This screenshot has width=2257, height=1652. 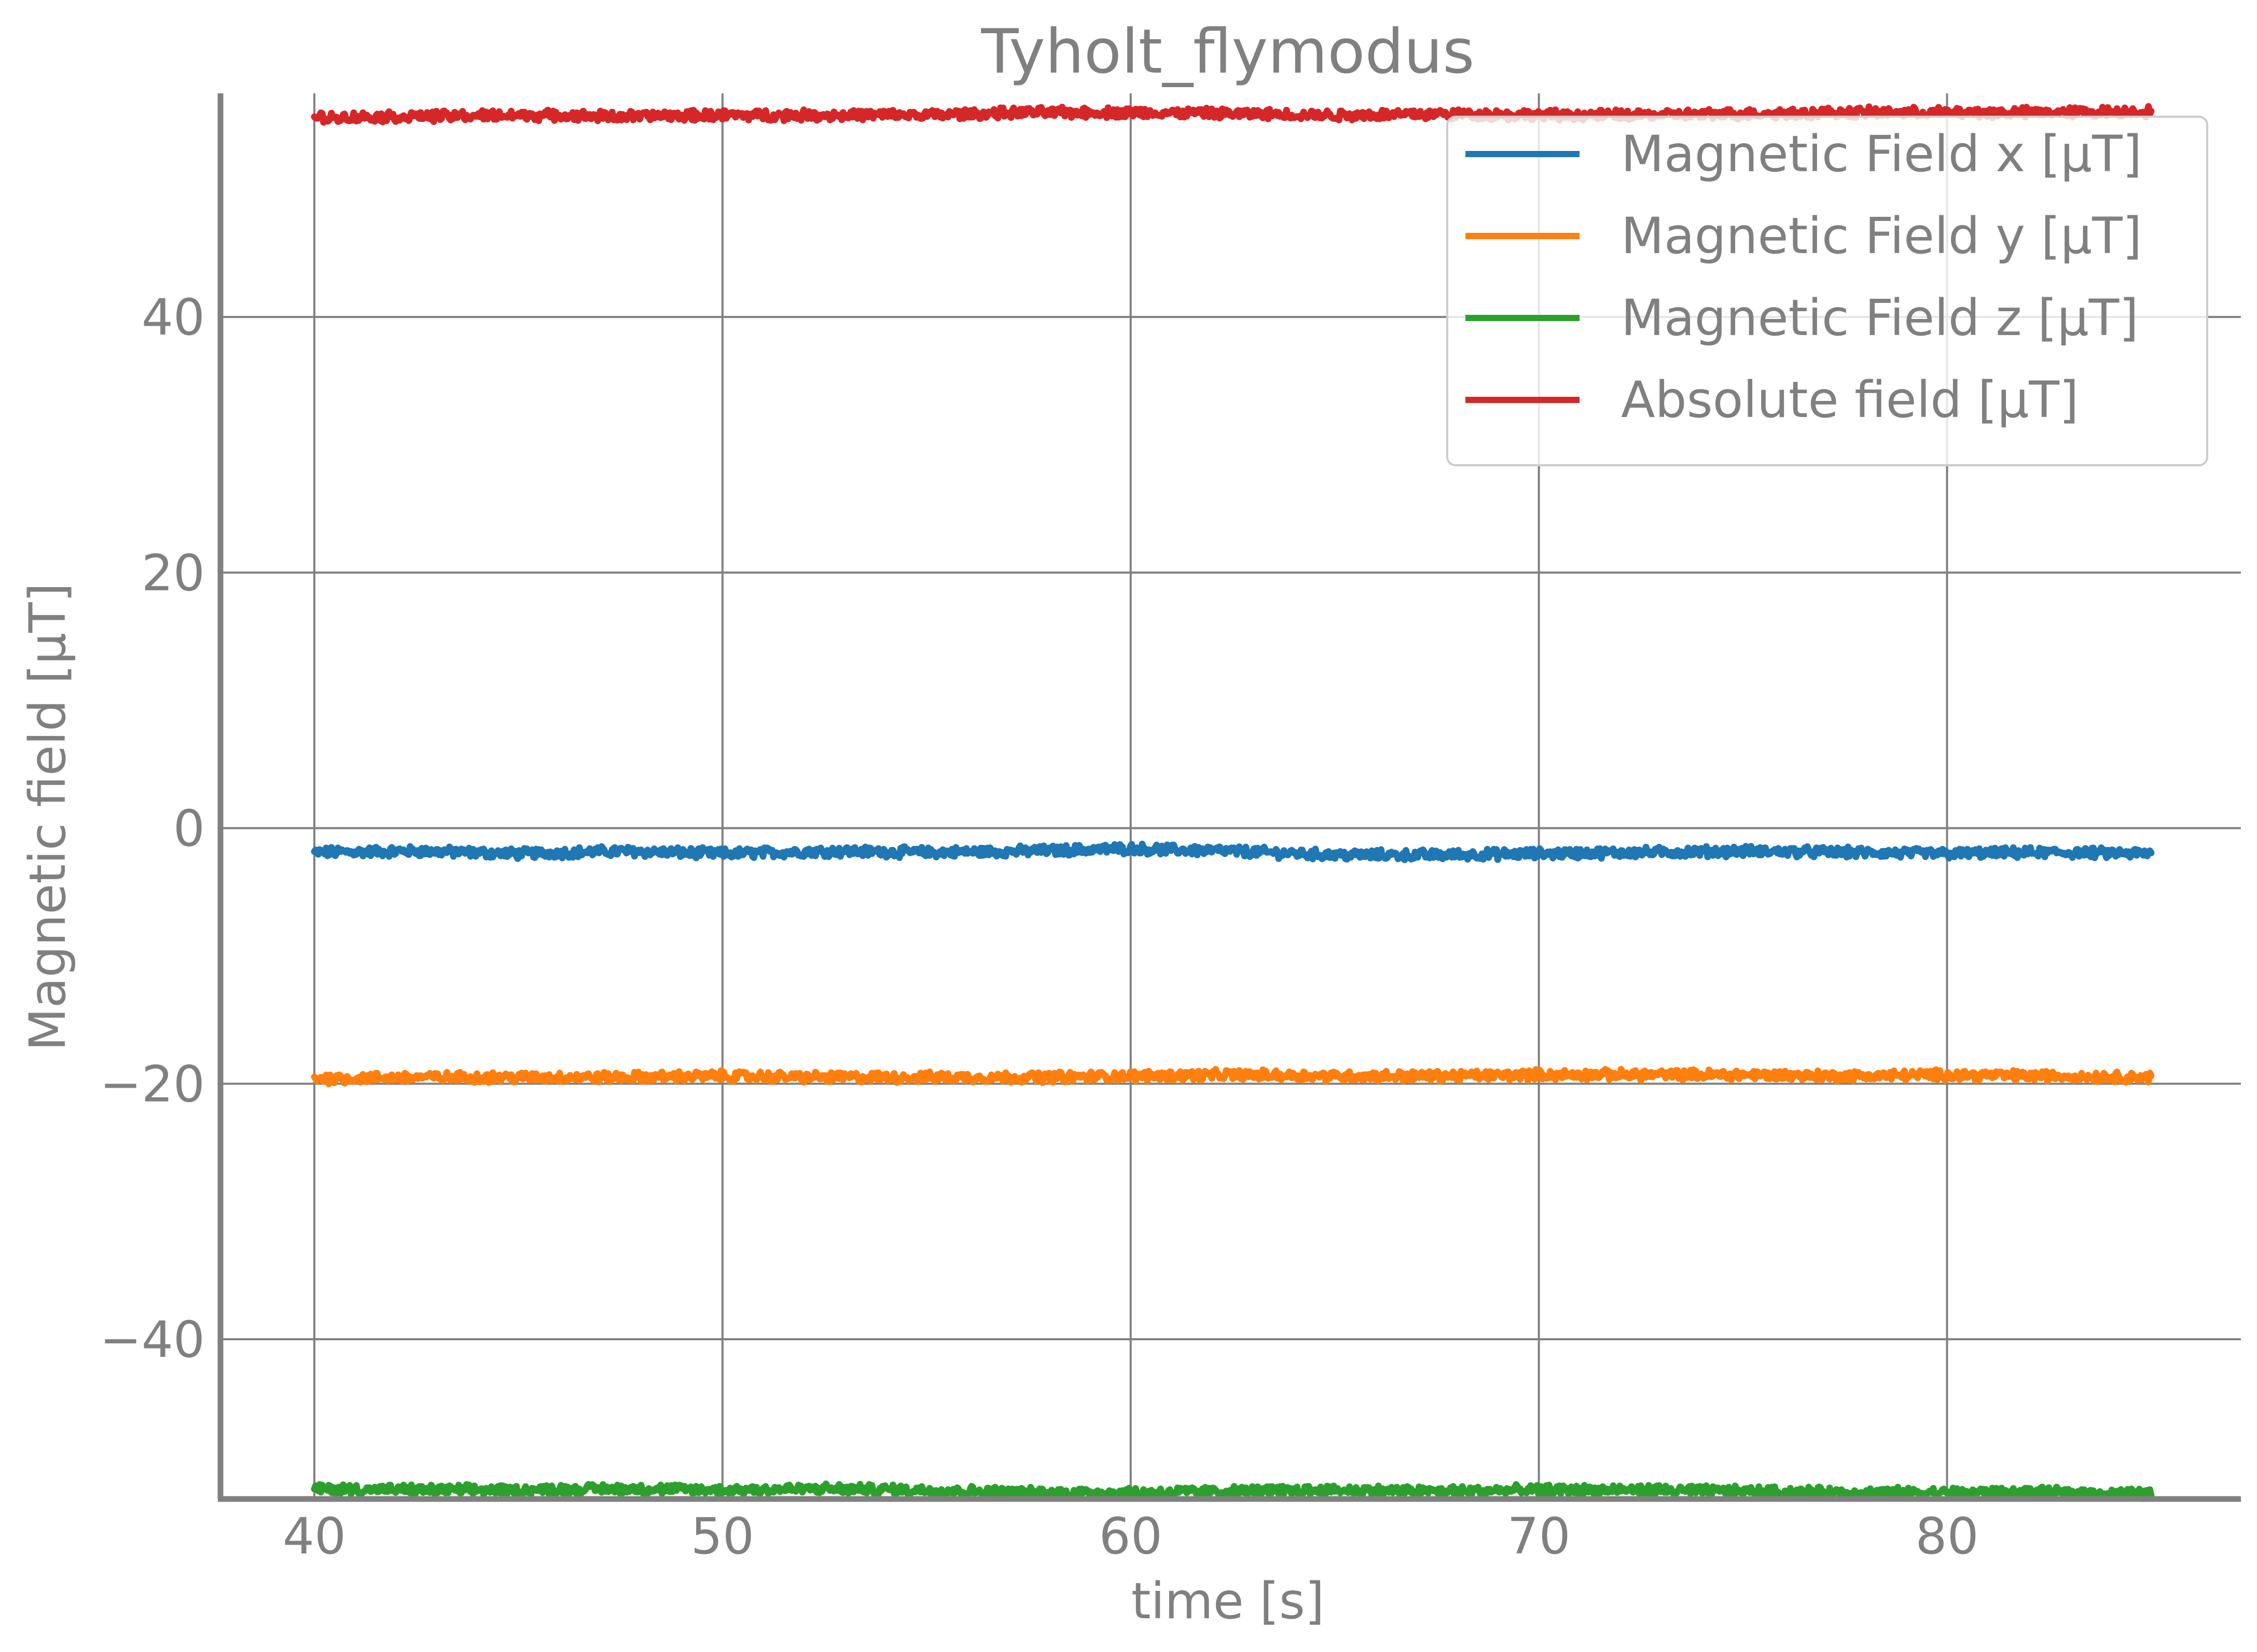 What do you see at coordinates (1227, 1601) in the screenshot?
I see `x-axis-label: time [s]` at bounding box center [1227, 1601].